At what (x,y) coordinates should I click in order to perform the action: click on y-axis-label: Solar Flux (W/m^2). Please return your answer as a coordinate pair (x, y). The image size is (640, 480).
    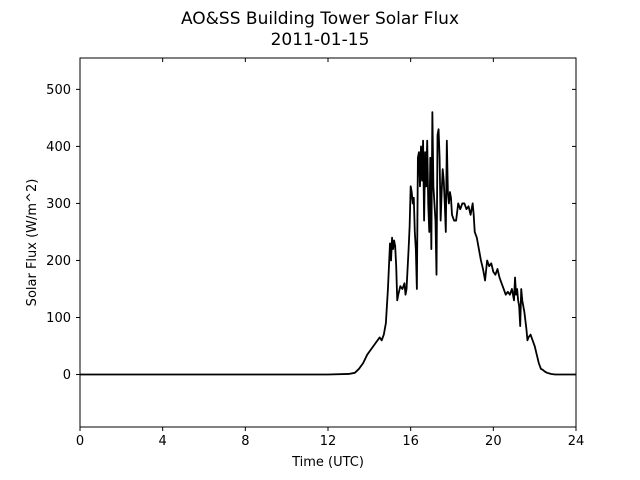
    Looking at the image, I should click on (32, 243).